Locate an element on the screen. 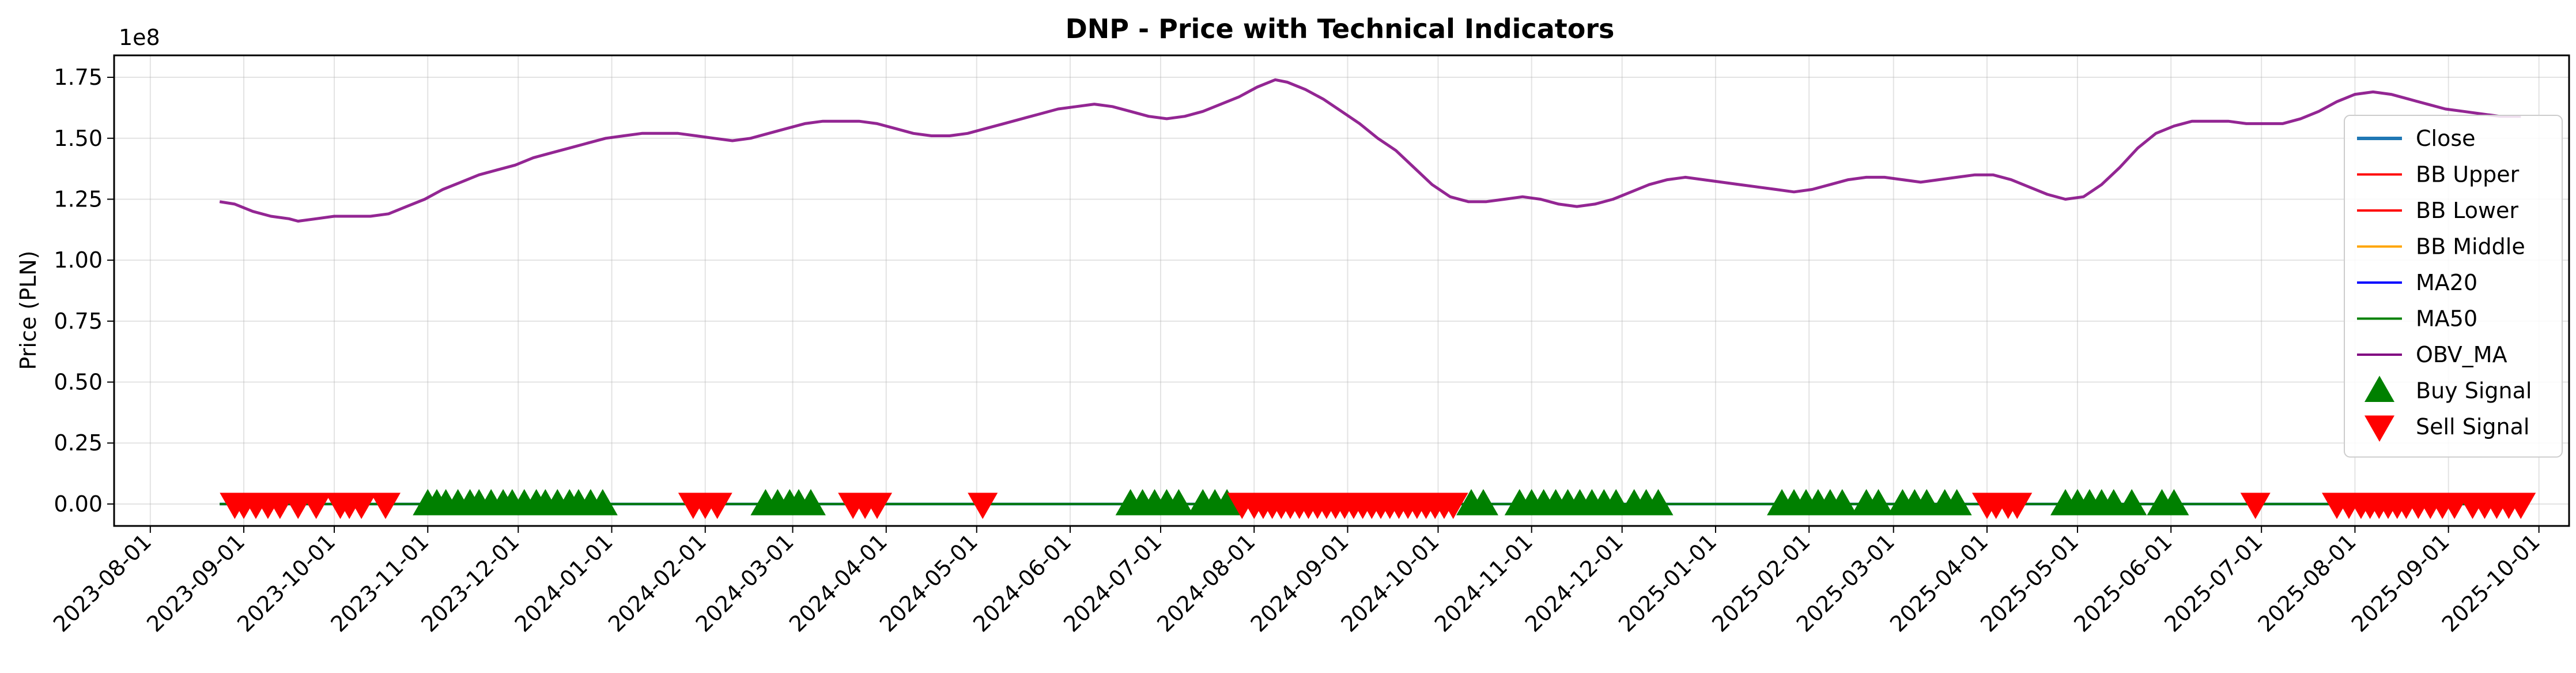 The width and height of the screenshot is (2576, 673). x-tick-label: 2025-08-01 is located at coordinates (2307, 583).